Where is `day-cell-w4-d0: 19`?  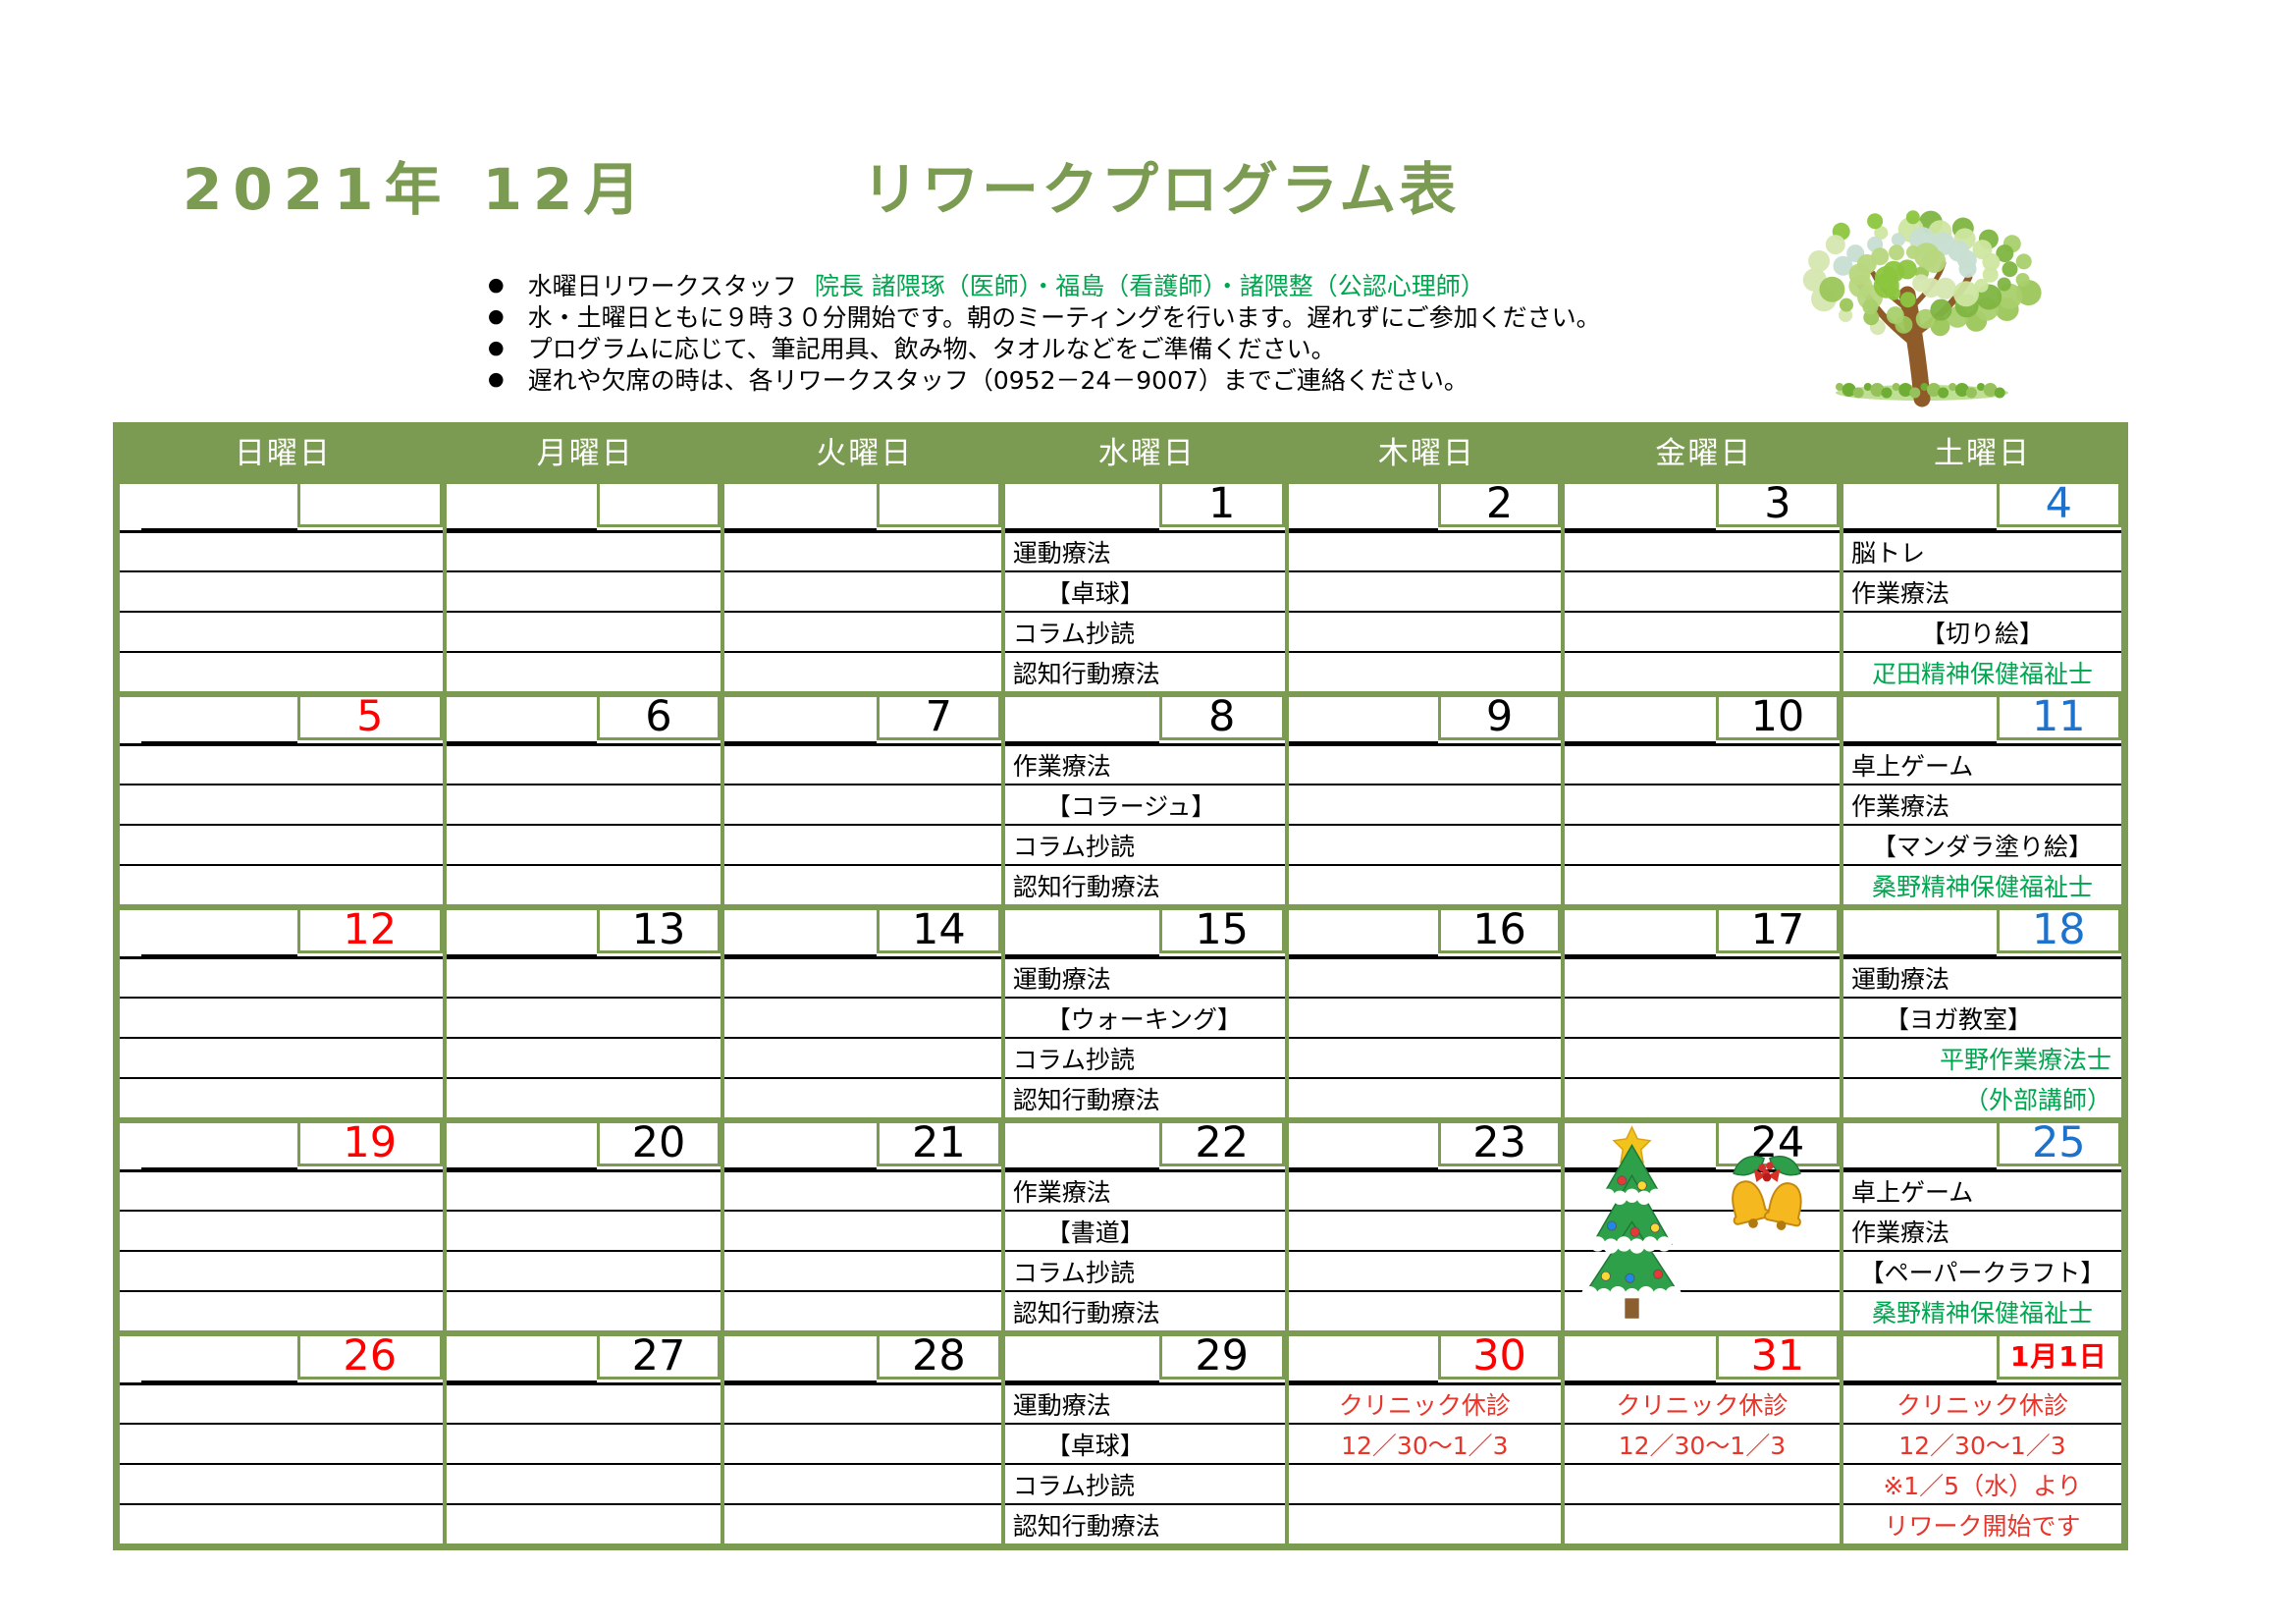
day-cell-w4-d0: 19 is located at coordinates (283, 1226).